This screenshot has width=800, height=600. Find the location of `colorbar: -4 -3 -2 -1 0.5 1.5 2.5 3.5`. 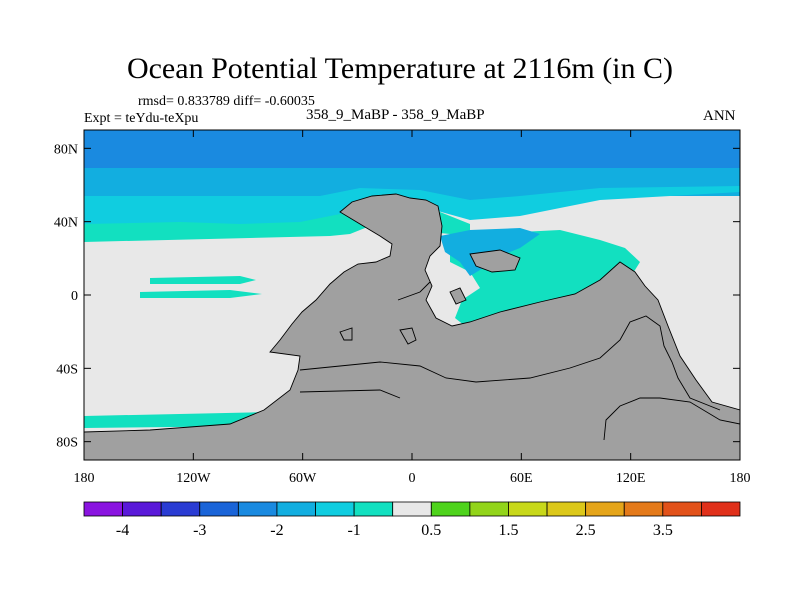

colorbar: -4 -3 -2 -1 0.5 1.5 2.5 3.5 is located at coordinates (412, 520).